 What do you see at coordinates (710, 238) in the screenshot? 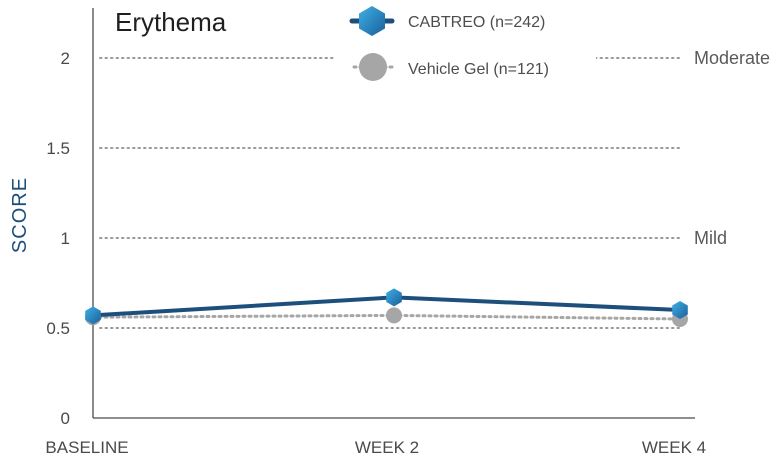
I see `reference-label-mild: Mild` at bounding box center [710, 238].